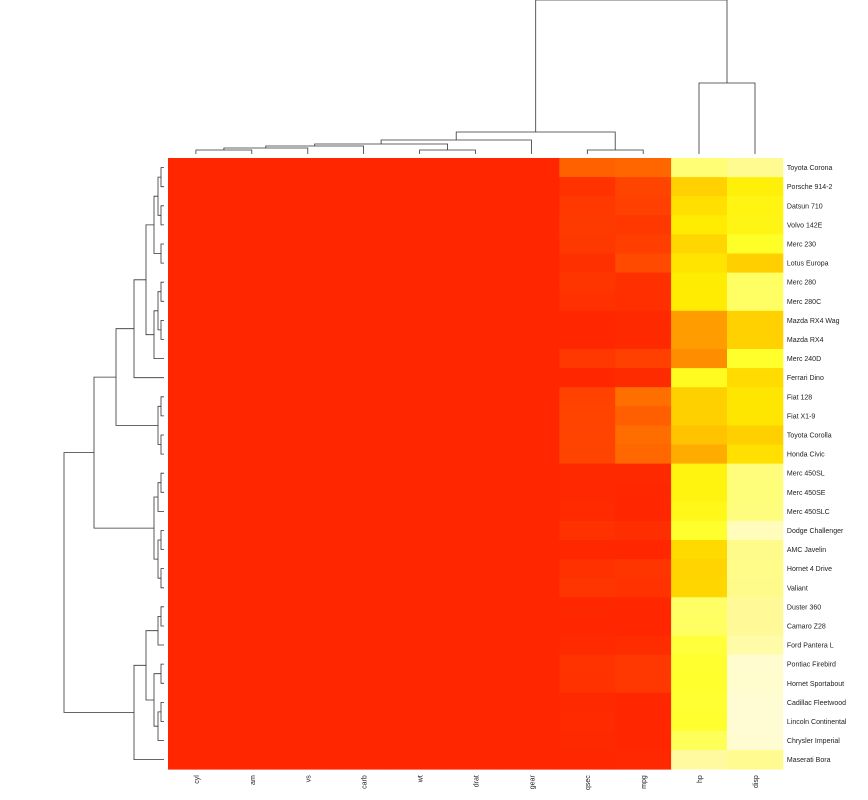  I want to click on heatmap-cell-chrysler-imperial-disp, so click(755, 741).